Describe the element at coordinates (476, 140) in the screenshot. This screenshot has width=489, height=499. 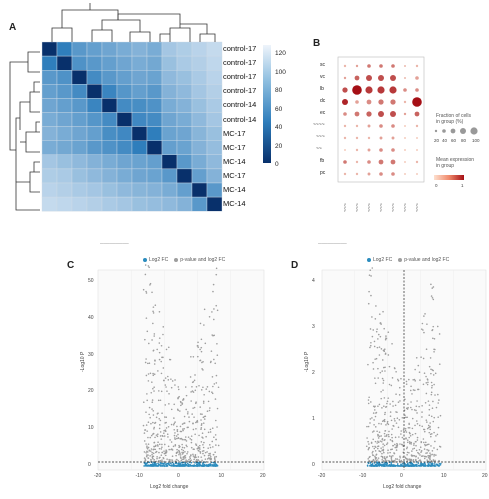
I see `size-legend-value: 100` at that location.